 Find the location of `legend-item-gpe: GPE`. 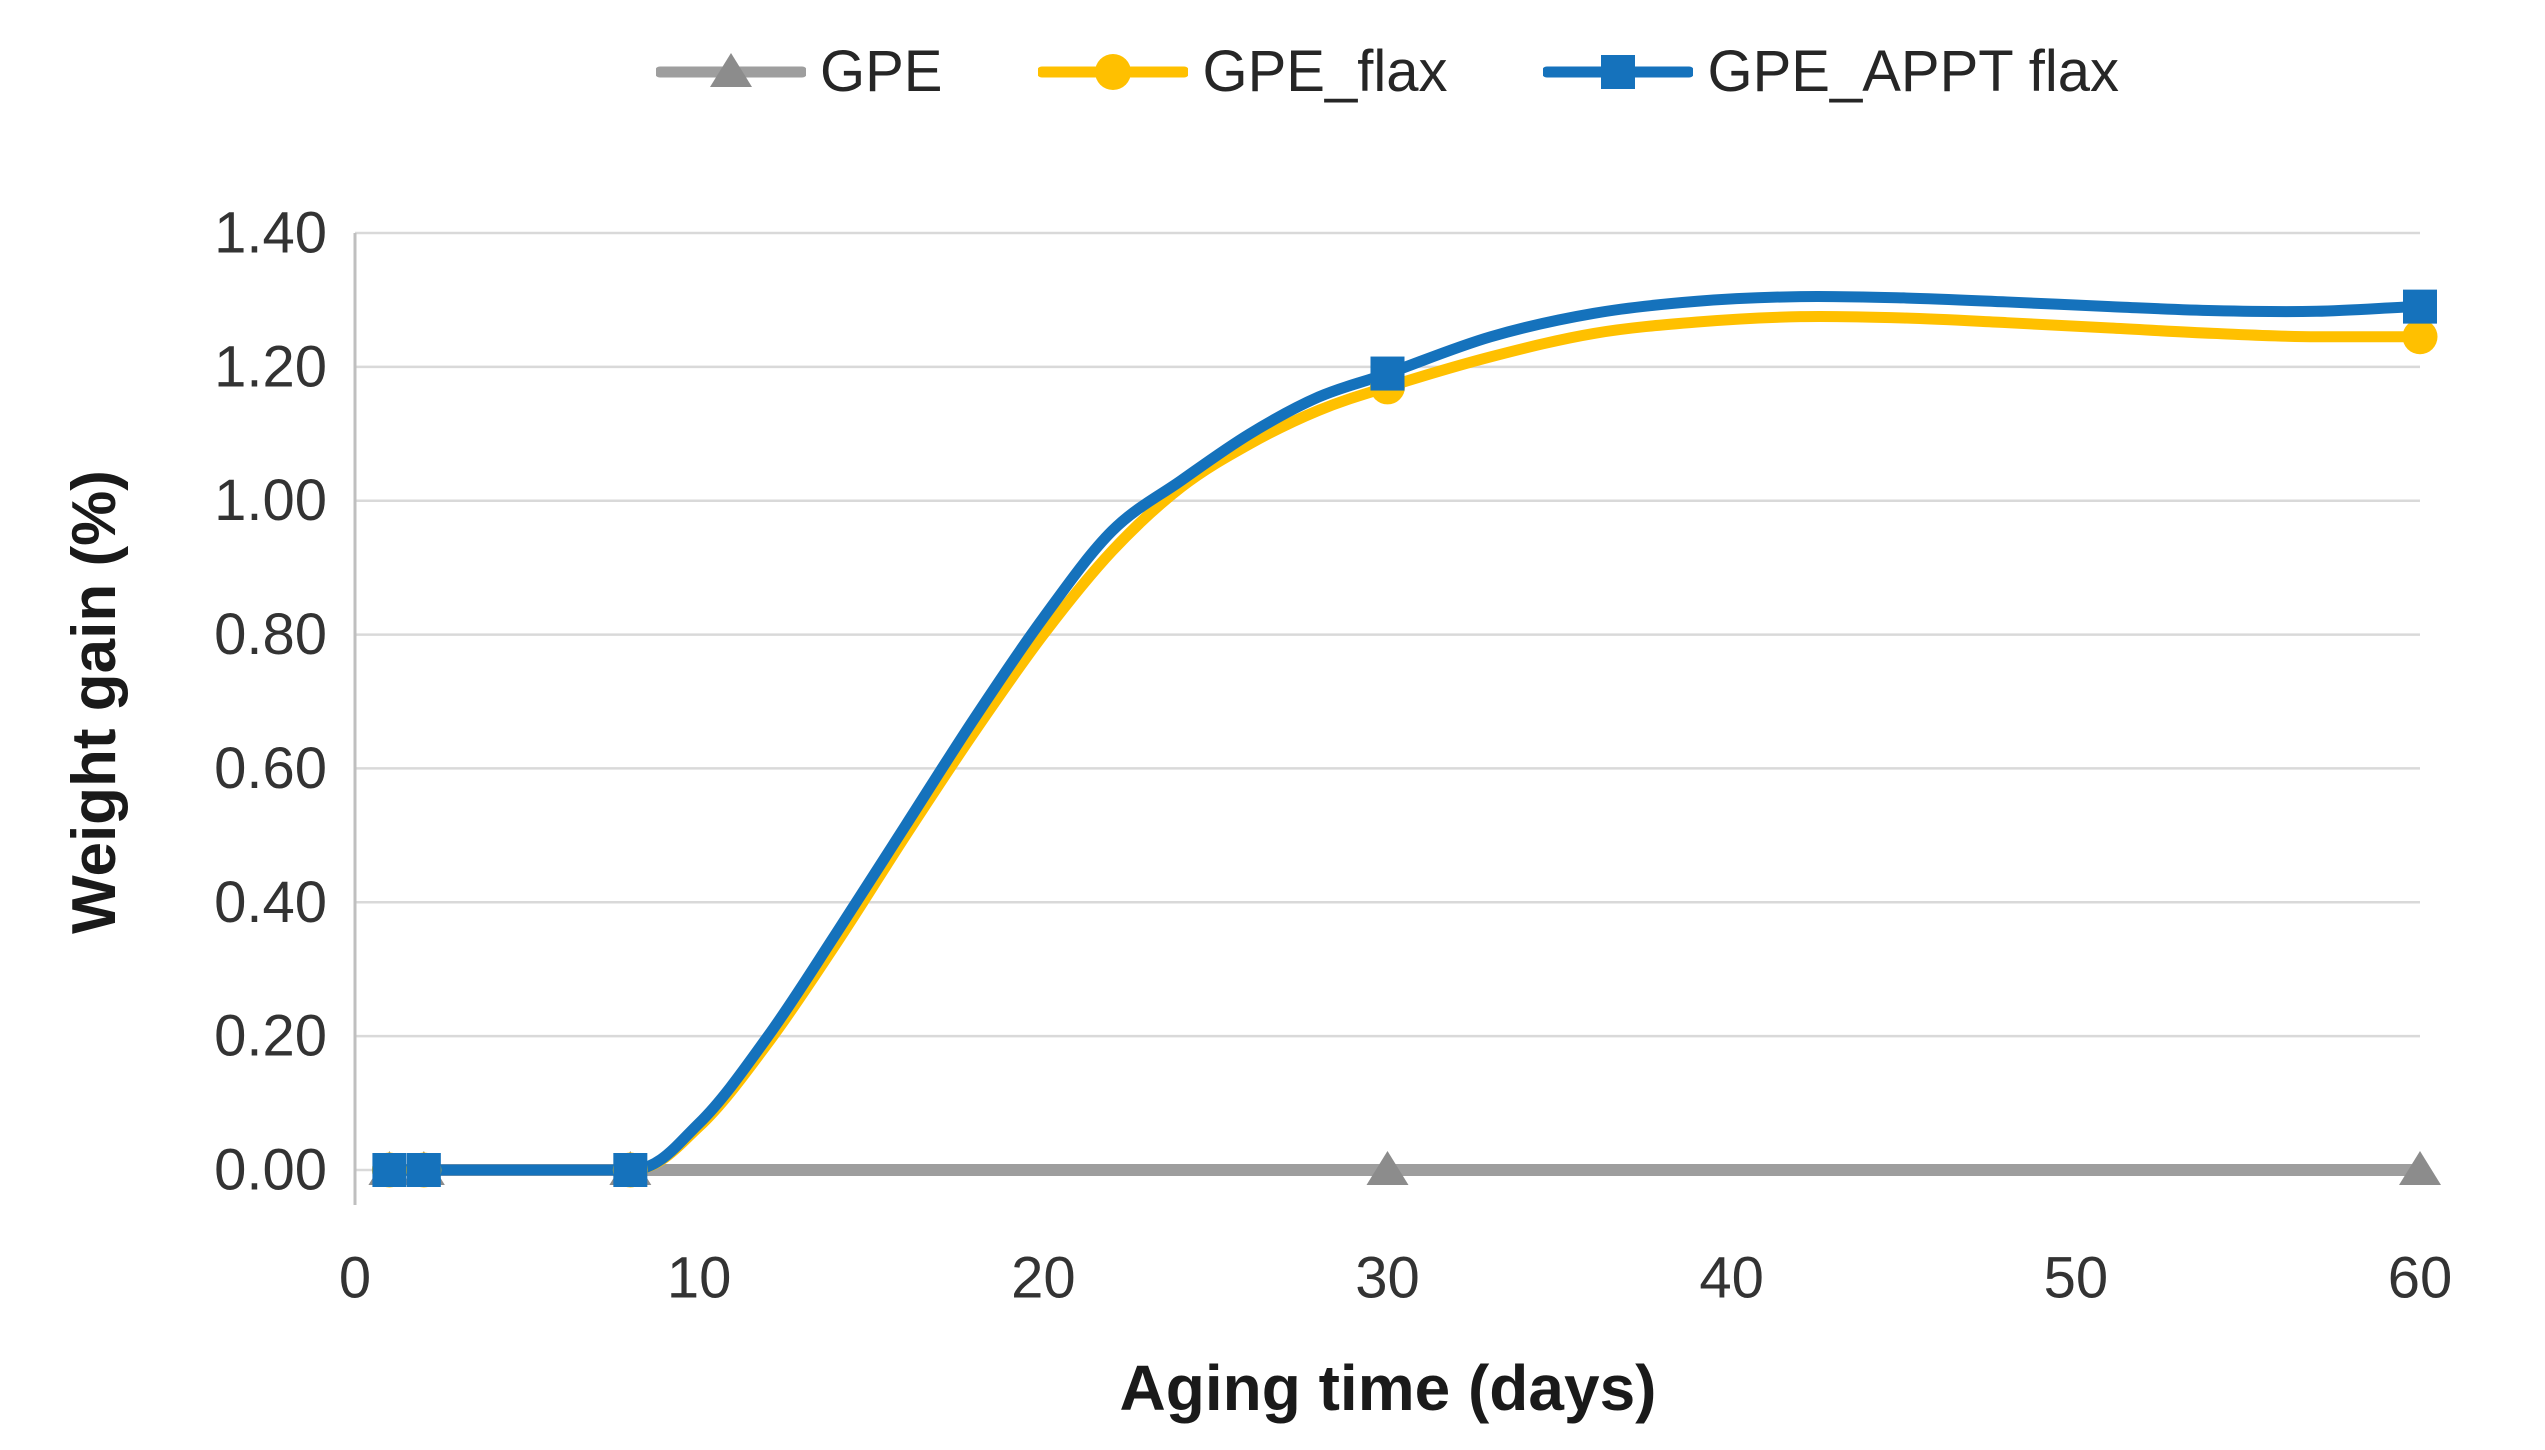

legend-item-gpe: GPE is located at coordinates (799, 71).